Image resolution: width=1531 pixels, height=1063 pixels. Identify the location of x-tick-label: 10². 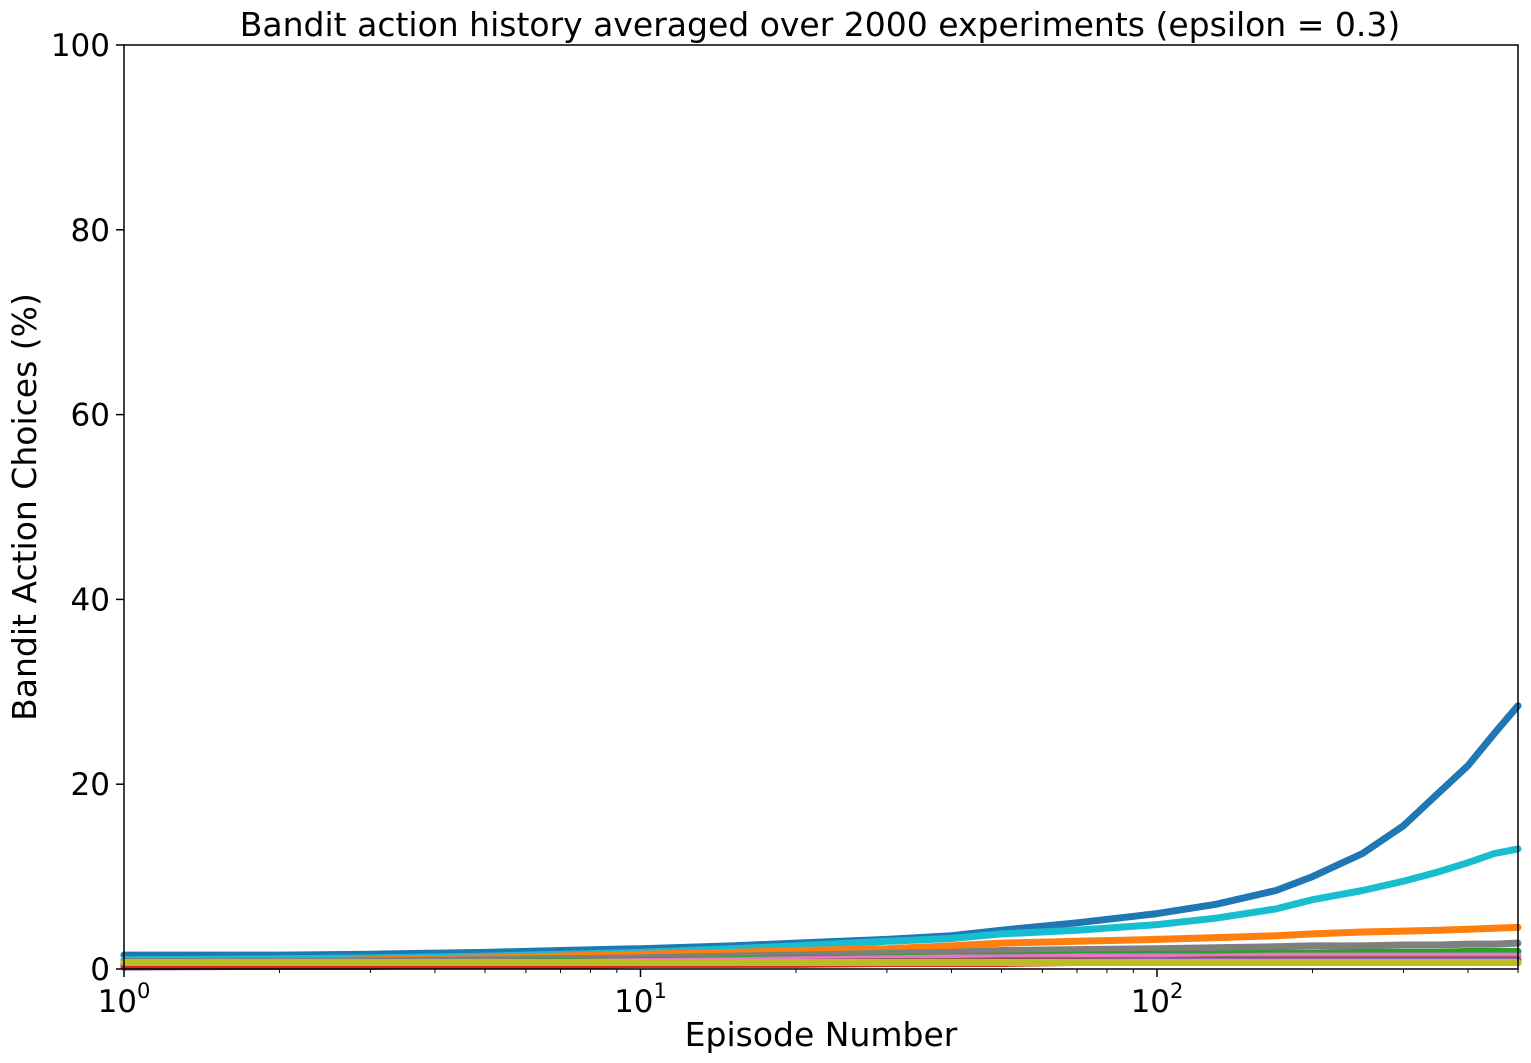
(1157, 999).